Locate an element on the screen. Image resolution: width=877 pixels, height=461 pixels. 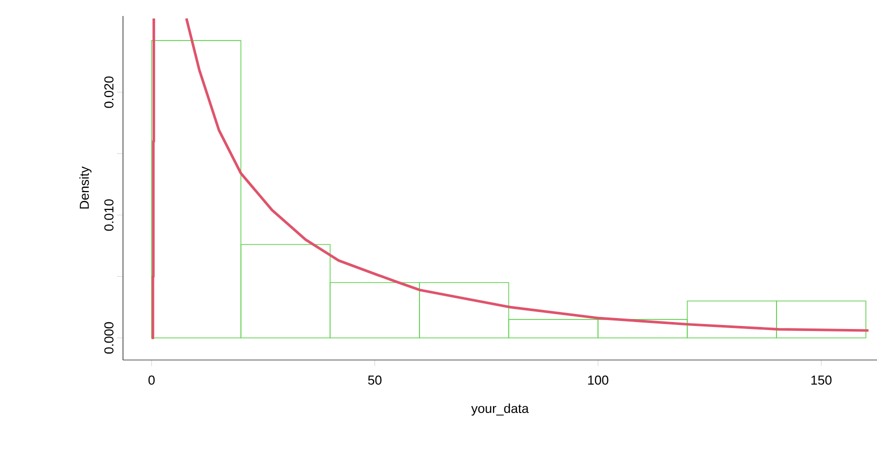
y-axis-title: Density is located at coordinates (85, 187).